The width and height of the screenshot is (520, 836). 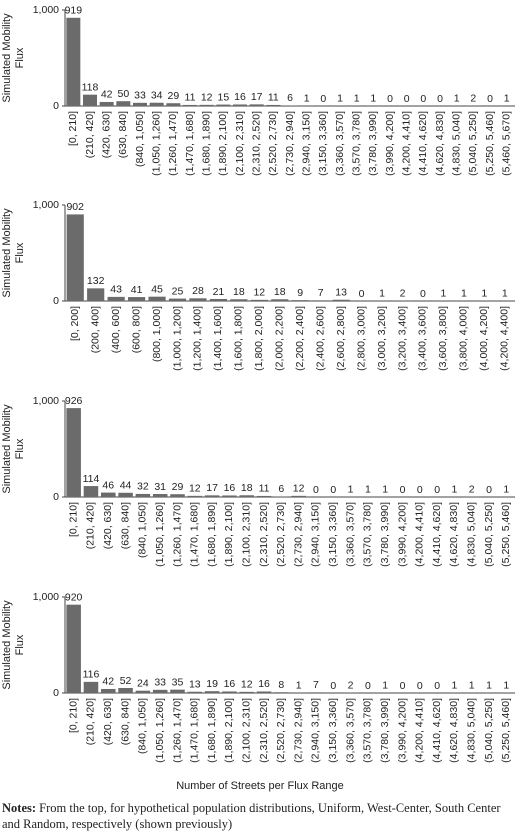 What do you see at coordinates (143, 487) in the screenshot?
I see `value-label: 32` at bounding box center [143, 487].